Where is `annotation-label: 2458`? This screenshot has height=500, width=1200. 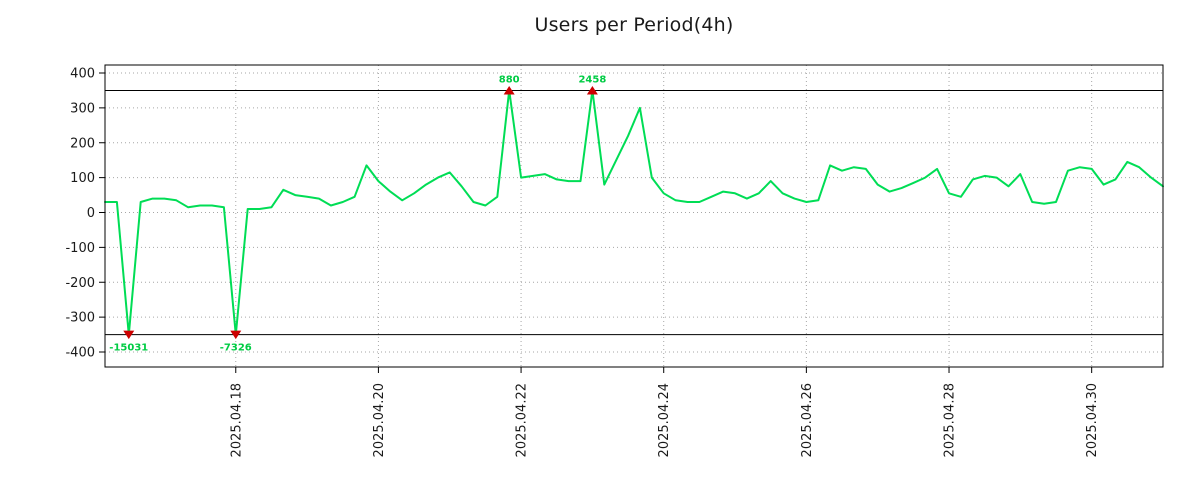
annotation-label: 2458 is located at coordinates (592, 79).